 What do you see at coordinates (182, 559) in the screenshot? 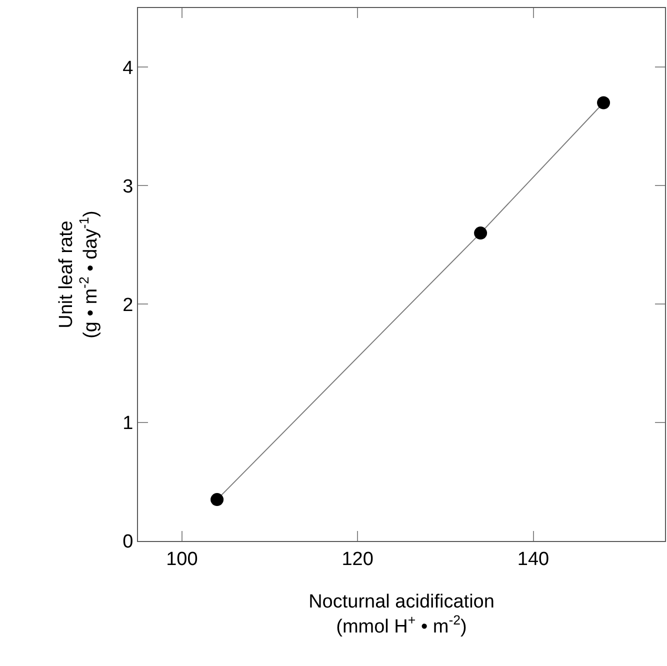
I see `x-tick-label: 100` at bounding box center [182, 559].